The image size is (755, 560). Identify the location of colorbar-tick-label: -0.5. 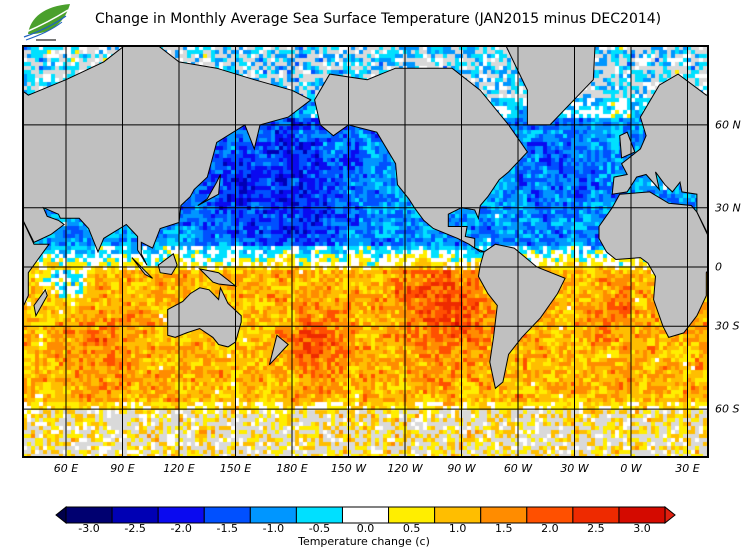
(319, 528).